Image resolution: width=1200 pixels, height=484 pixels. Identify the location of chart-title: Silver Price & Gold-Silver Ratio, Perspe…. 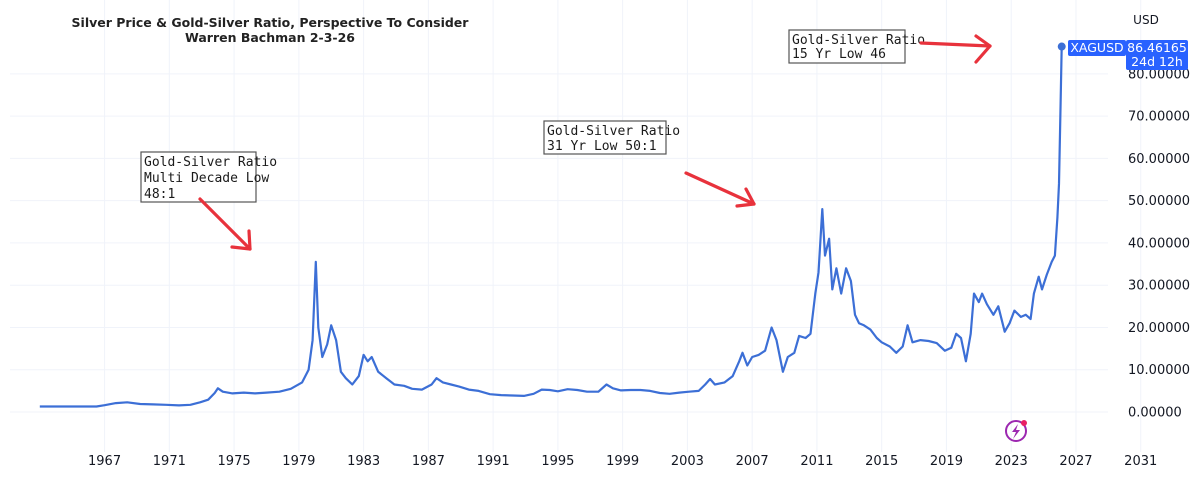
(271, 22).